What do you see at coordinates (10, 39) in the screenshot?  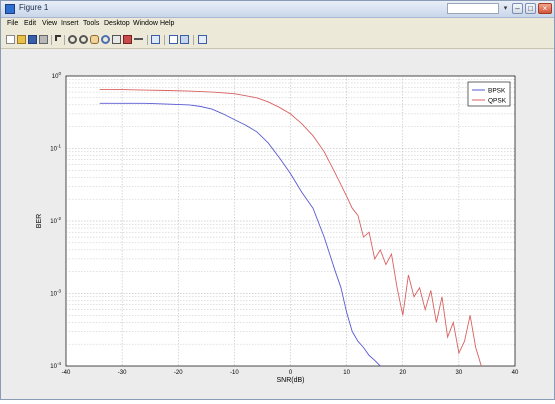 I see `new-figure-icon` at bounding box center [10, 39].